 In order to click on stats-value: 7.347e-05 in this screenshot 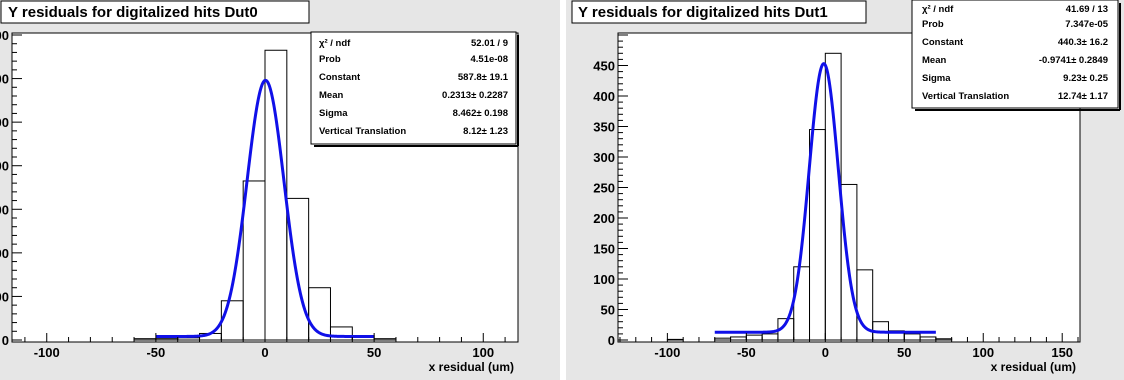, I will do `click(1087, 24)`.